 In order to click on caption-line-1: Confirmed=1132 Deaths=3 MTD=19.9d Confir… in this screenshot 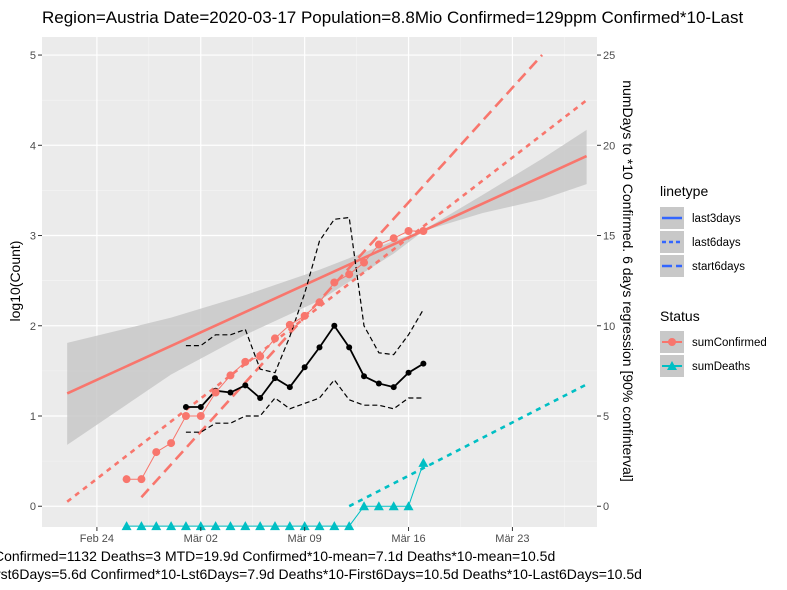, I will do `click(277, 556)`.